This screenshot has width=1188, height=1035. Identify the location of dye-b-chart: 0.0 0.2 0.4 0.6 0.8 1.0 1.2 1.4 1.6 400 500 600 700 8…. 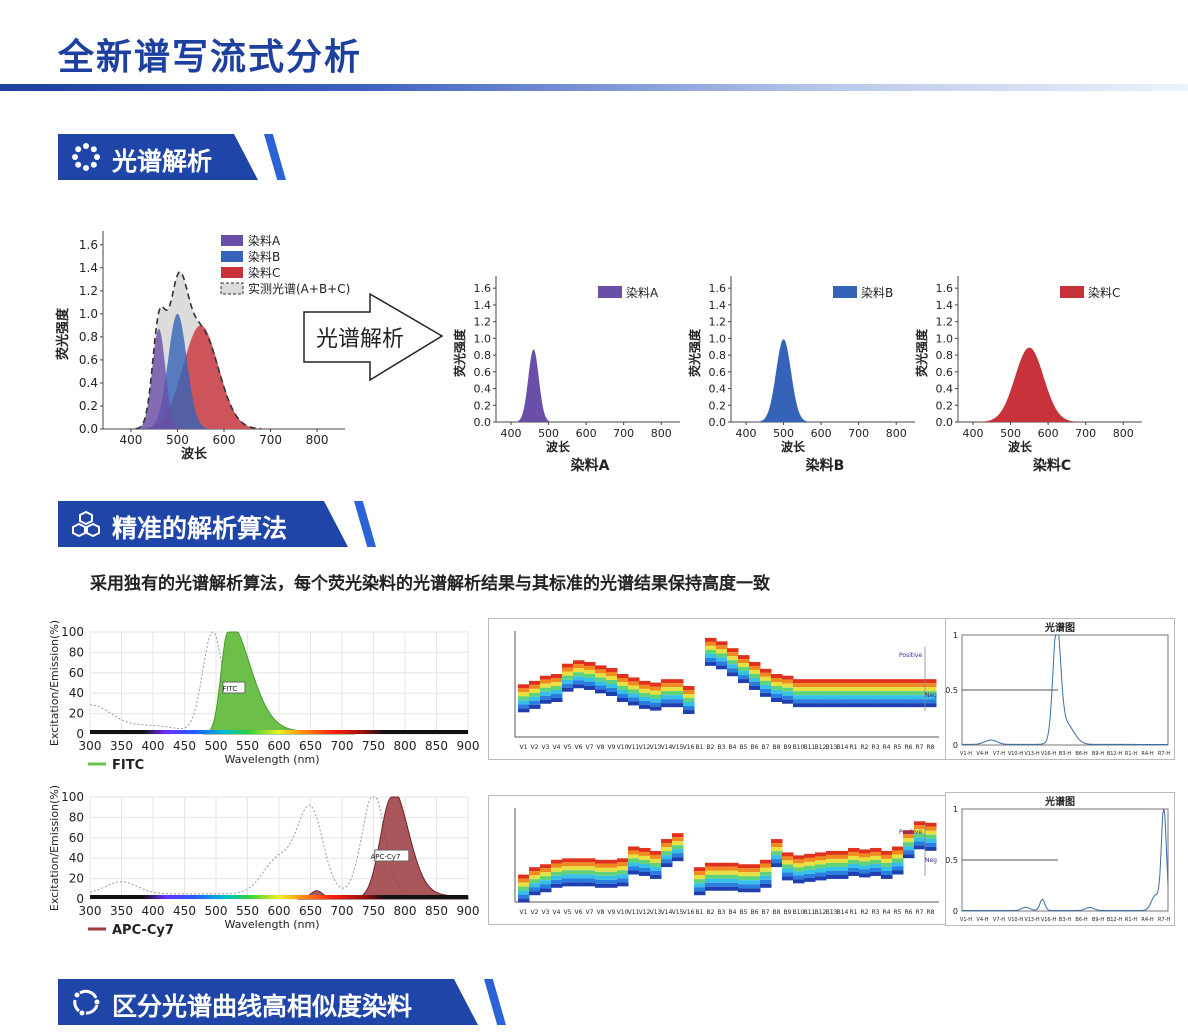
(801, 375).